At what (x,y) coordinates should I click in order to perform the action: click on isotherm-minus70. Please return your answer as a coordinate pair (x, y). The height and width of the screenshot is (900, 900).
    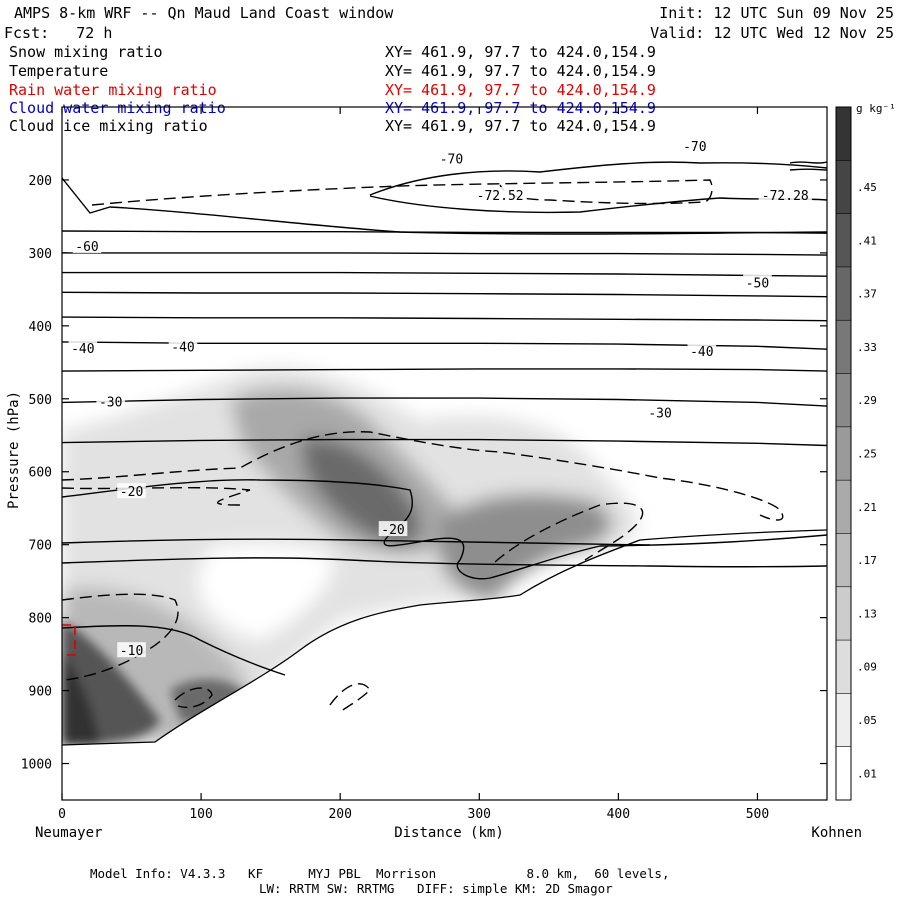
    Looking at the image, I should click on (598, 178).